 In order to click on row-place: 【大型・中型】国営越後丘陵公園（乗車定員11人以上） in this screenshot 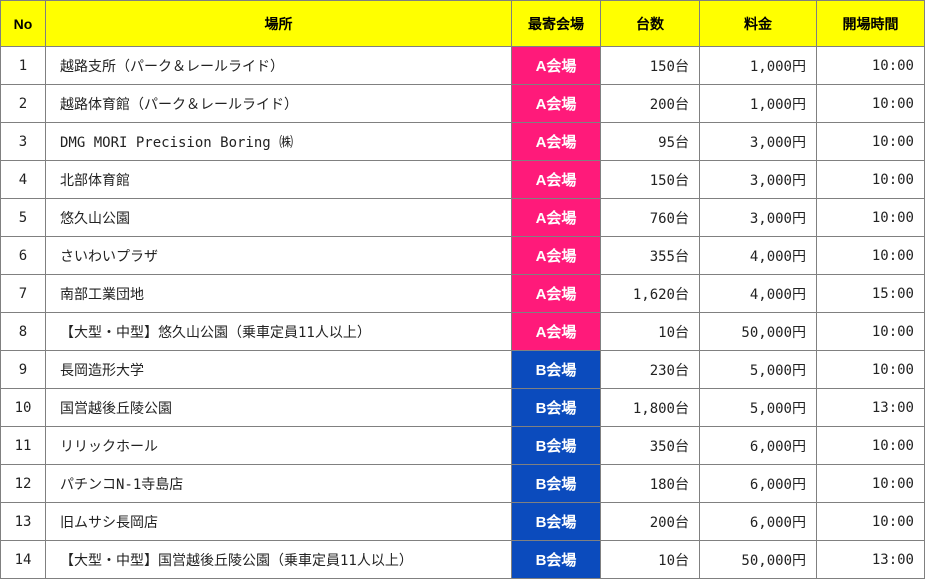, I will do `click(278, 559)`.